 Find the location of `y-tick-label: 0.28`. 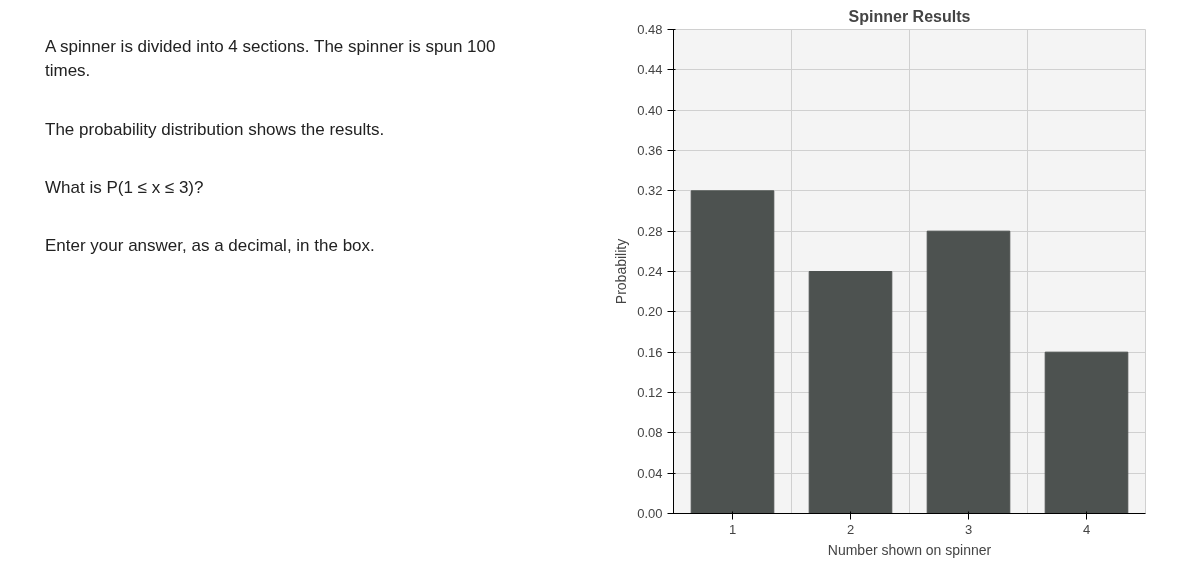

y-tick-label: 0.28 is located at coordinates (650, 231).